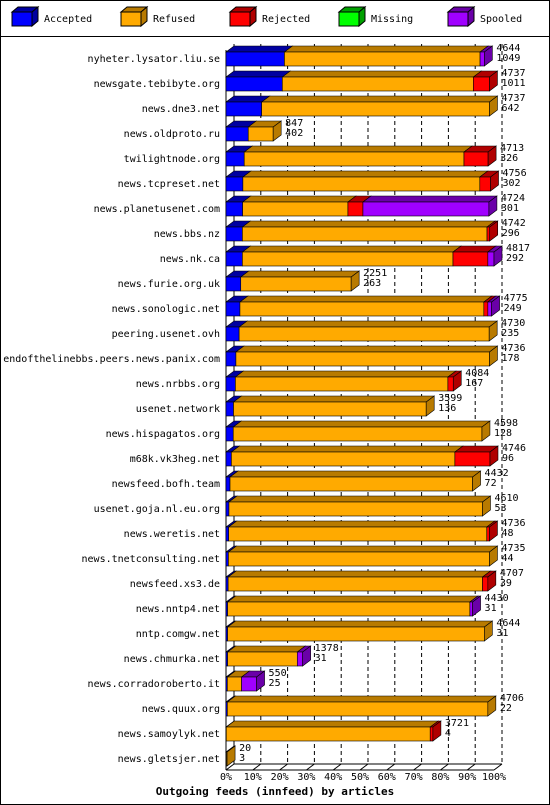  I want to click on accepted-label: 3, so click(242, 758).